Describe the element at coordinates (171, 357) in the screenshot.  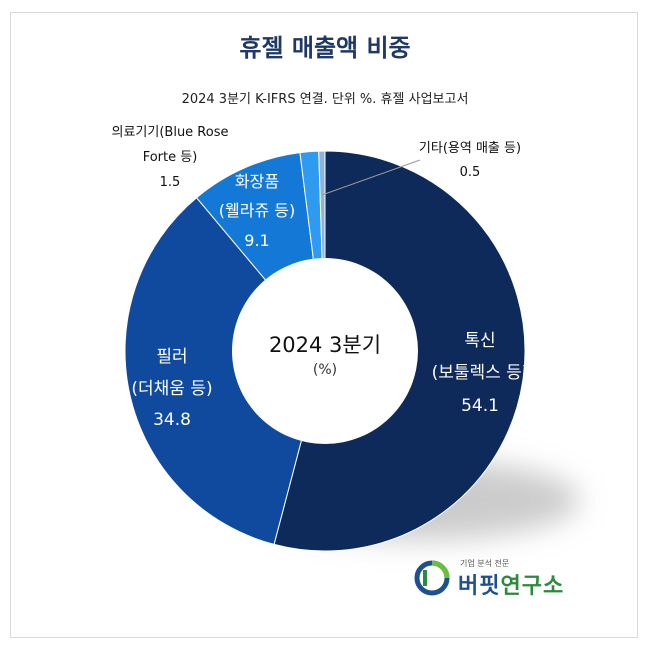
I see `slice-label-filler-1: 필러` at that location.